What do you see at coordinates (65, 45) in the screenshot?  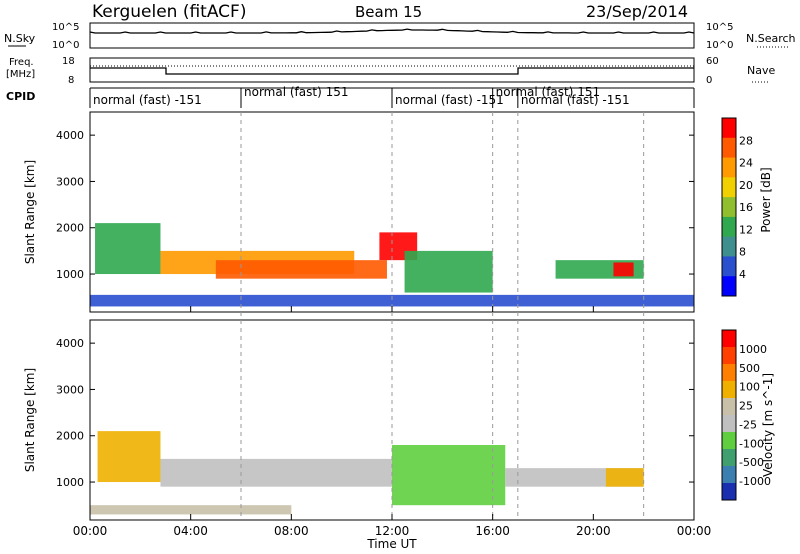 I see `noise-left-tick-bottom: 10^0` at bounding box center [65, 45].